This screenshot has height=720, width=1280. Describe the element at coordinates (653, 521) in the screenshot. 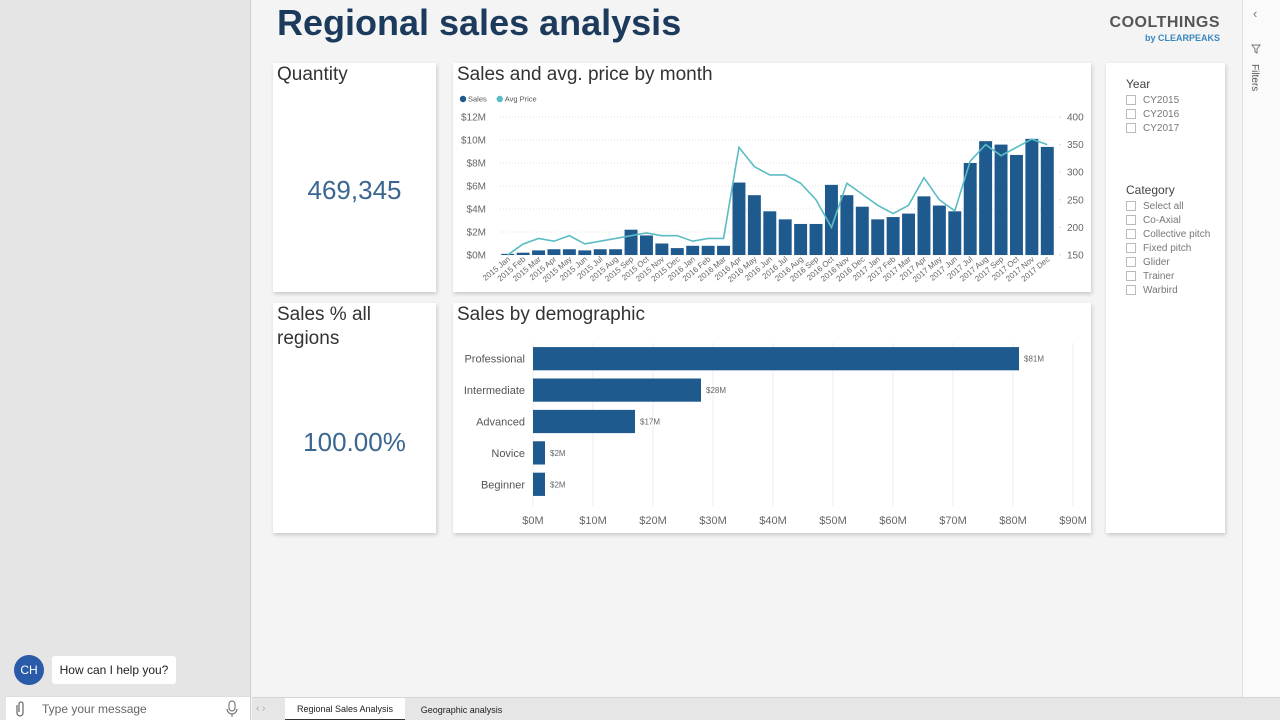

I see `x-tick-label: $20M` at that location.